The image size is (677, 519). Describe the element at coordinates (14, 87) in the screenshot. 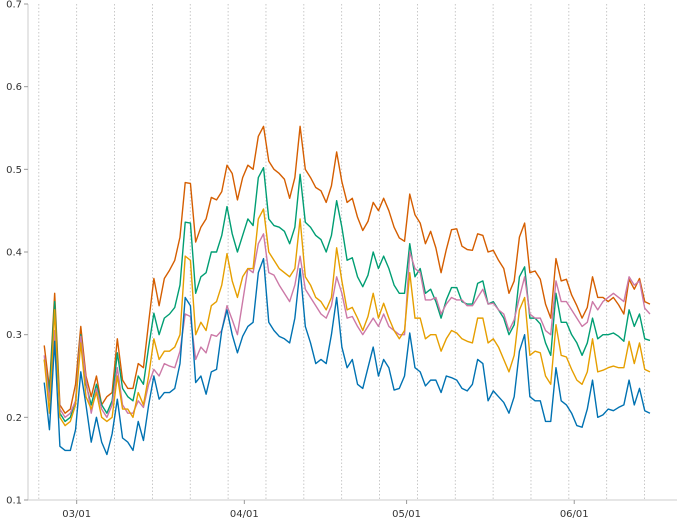

I see `y-tick-label-5: 0.6` at that location.